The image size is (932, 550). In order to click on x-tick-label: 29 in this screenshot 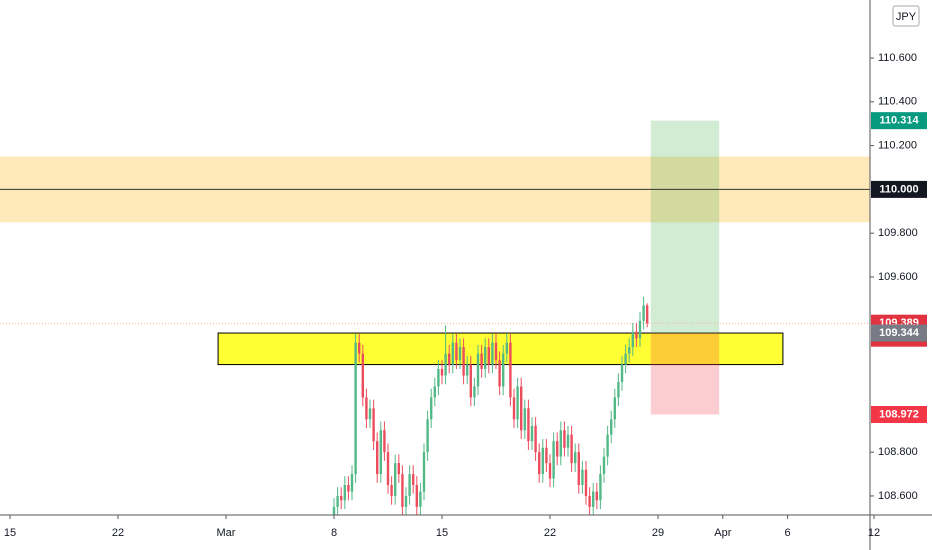, I will do `click(658, 533)`.